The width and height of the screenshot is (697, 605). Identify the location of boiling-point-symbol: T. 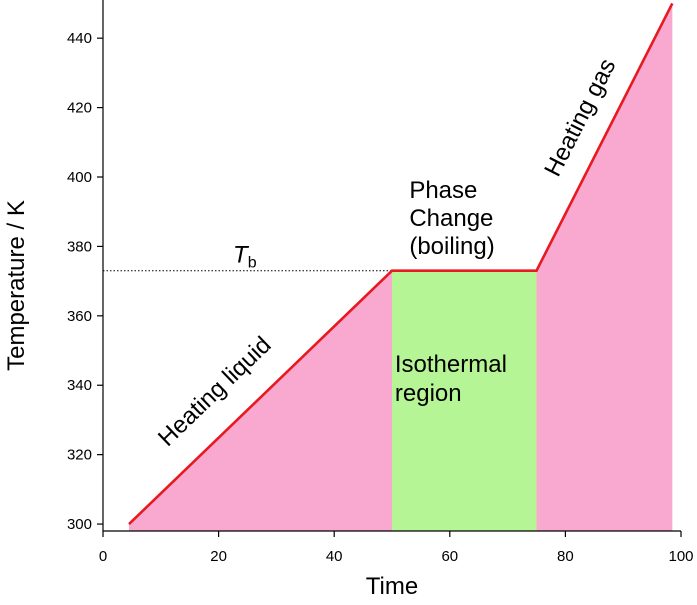
(241, 255).